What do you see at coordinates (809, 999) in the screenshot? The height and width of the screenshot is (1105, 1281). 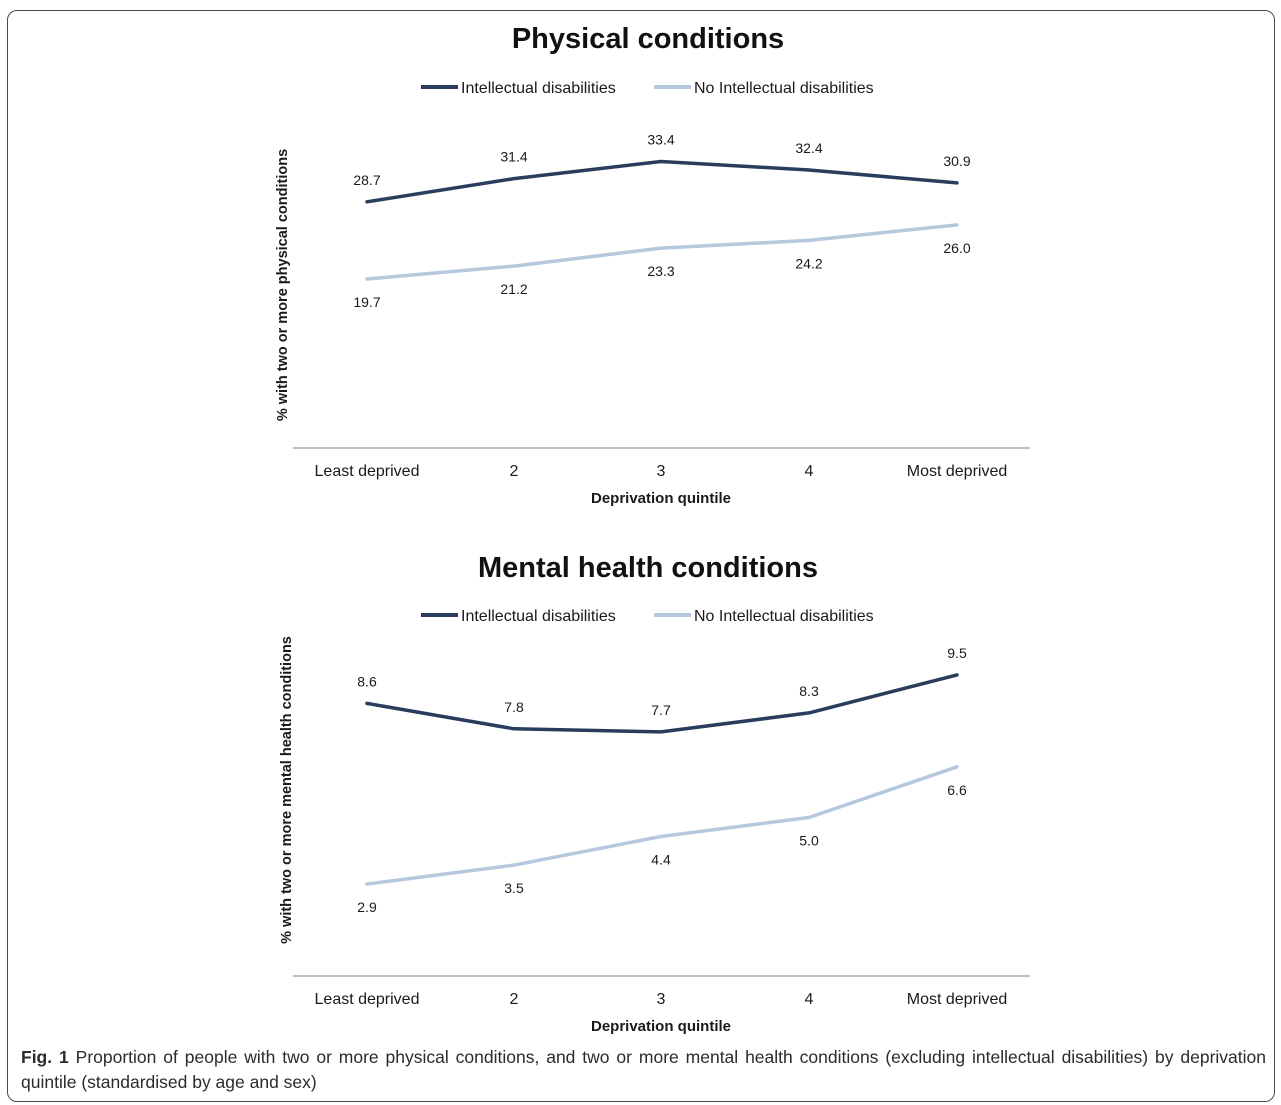 I see `chart2-x-tick-label-4: 4` at bounding box center [809, 999].